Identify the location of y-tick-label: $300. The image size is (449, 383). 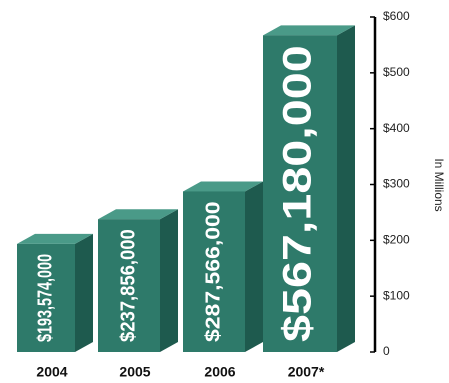
(396, 184).